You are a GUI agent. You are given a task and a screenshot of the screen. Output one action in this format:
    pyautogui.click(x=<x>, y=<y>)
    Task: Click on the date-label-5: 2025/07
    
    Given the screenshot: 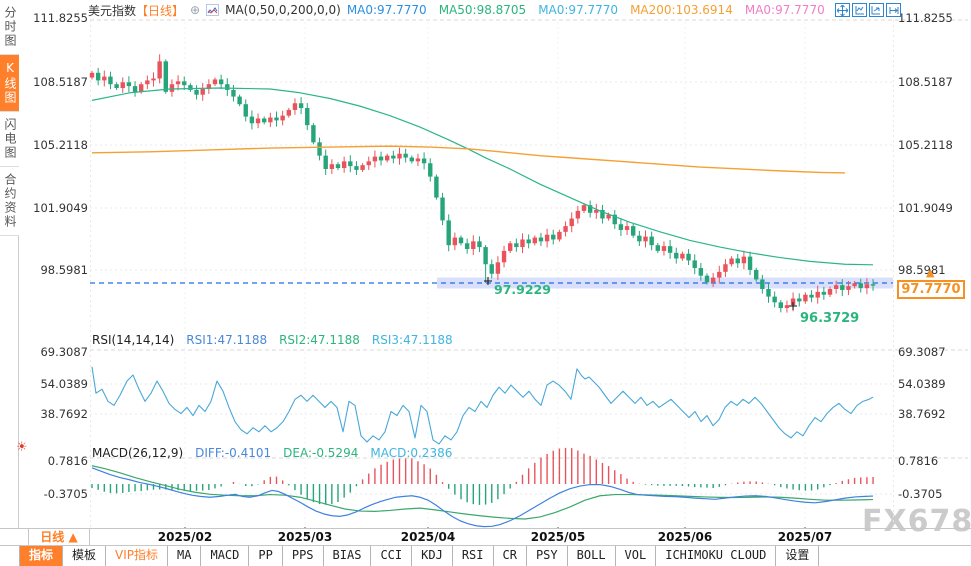 What is the action you would take?
    pyautogui.click(x=805, y=537)
    